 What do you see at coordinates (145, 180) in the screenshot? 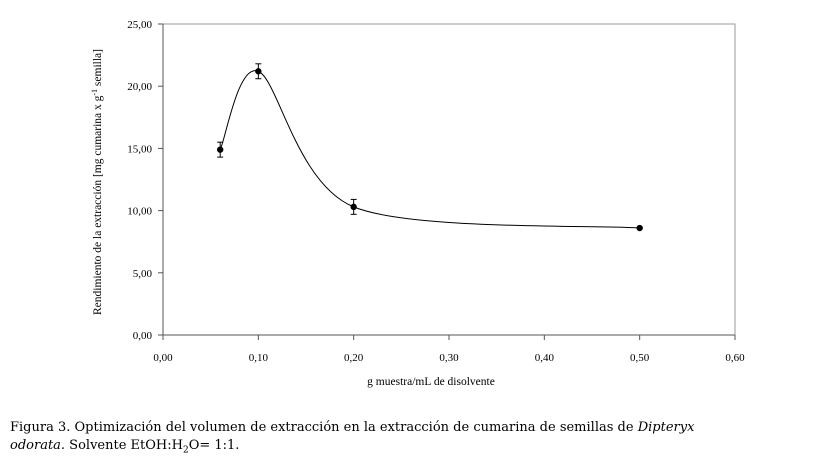
I see `y-ticks: 0,00 5,00 10,00 15,00 20,00 25,00` at bounding box center [145, 180].